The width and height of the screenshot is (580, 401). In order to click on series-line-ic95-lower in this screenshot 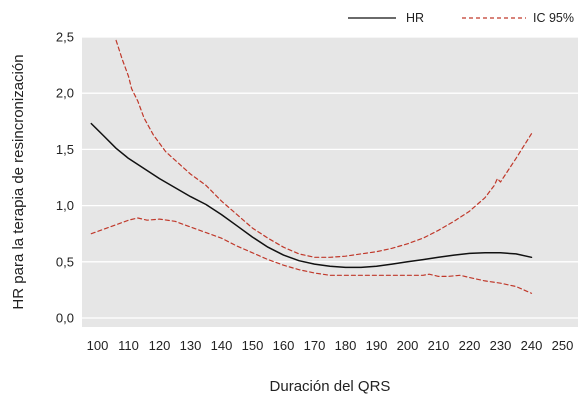, I will do `click(311, 255)`.